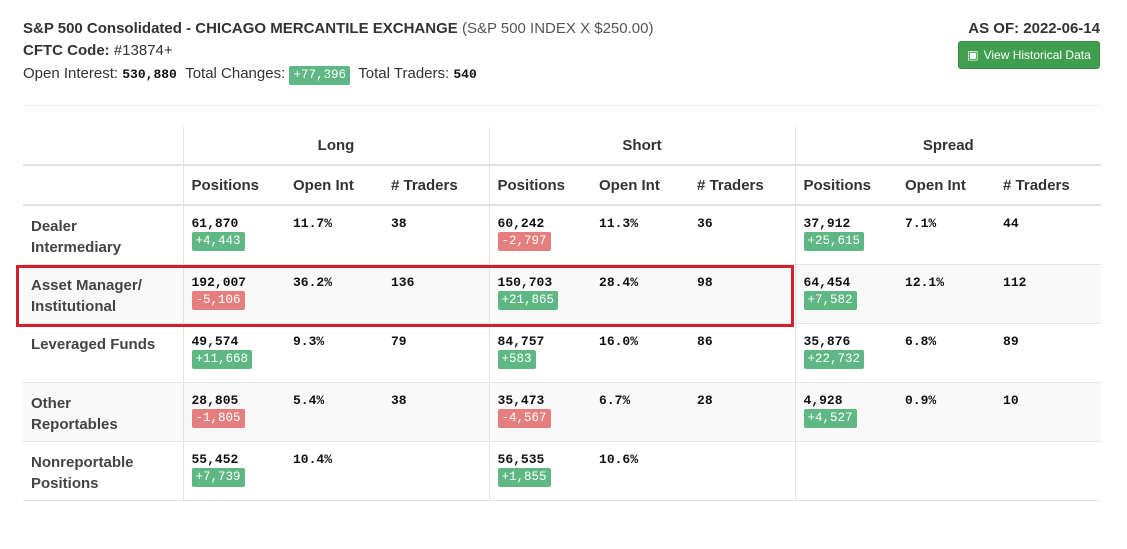 The width and height of the screenshot is (1127, 549). I want to click on open-int: 36.2%, so click(313, 282).